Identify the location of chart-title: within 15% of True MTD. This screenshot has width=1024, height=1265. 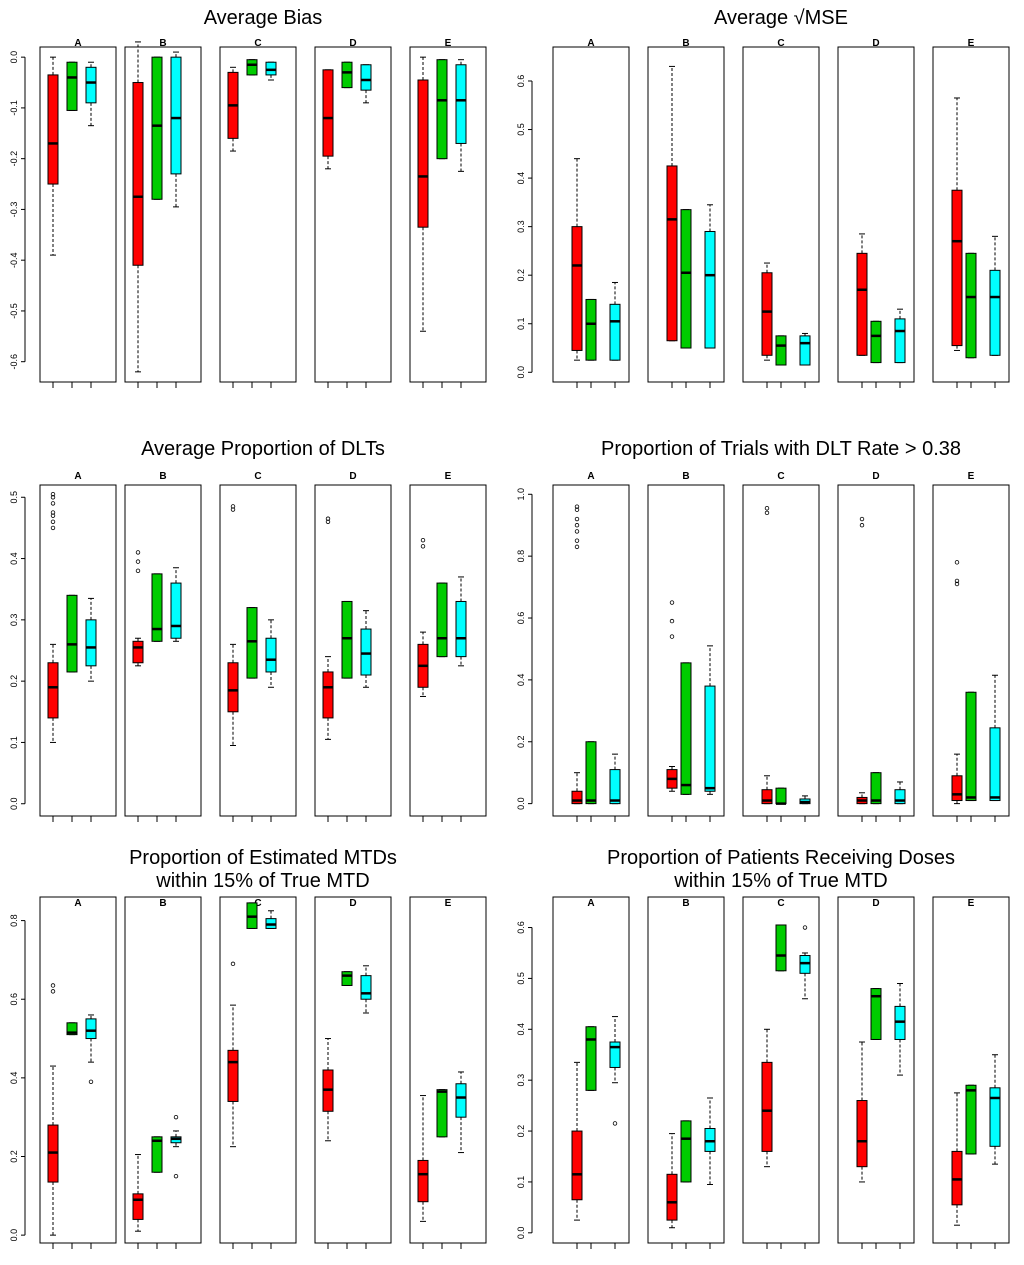
(262, 881).